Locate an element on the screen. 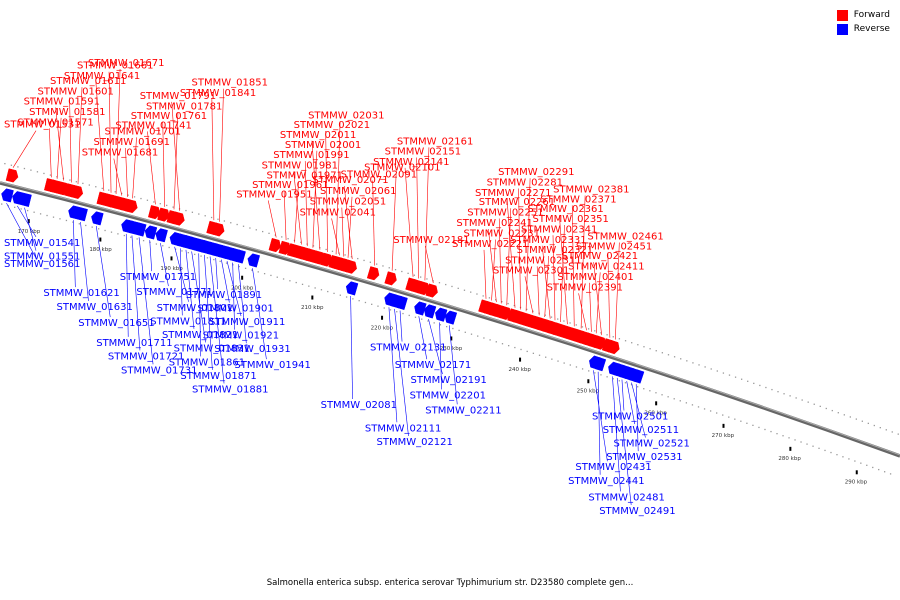 The width and height of the screenshot is (900, 600). forward-gene-label: STMMW_02091 is located at coordinates (379, 175).